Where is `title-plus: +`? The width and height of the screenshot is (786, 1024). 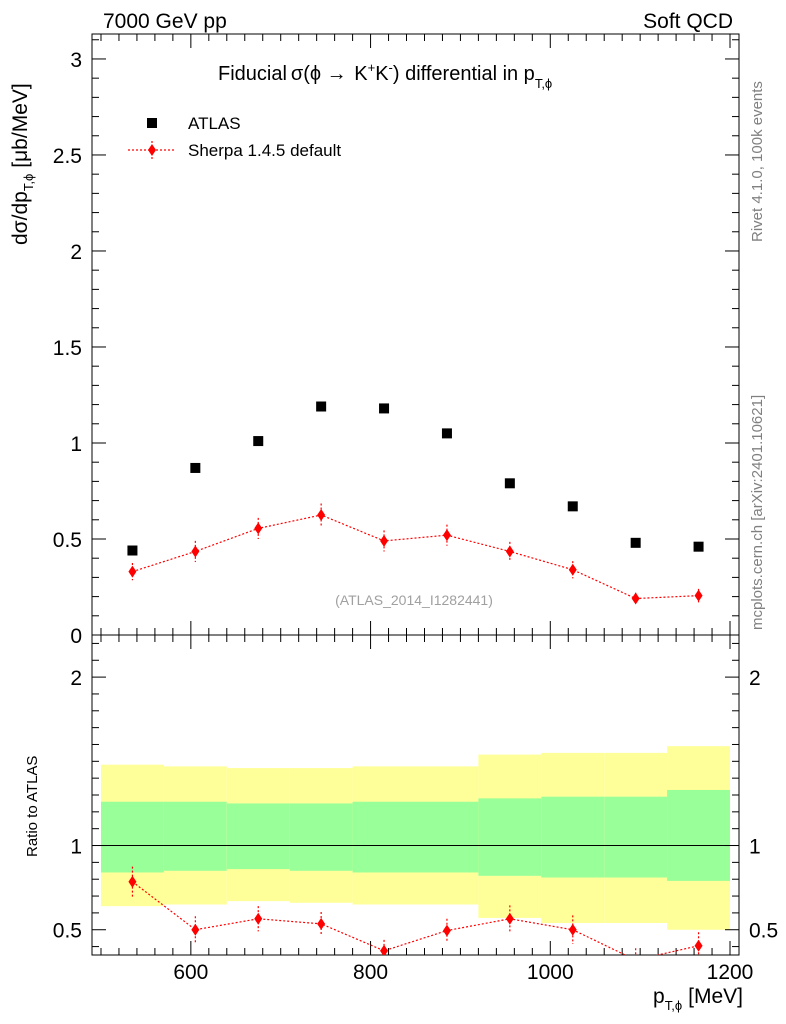 title-plus: + is located at coordinates (372, 67).